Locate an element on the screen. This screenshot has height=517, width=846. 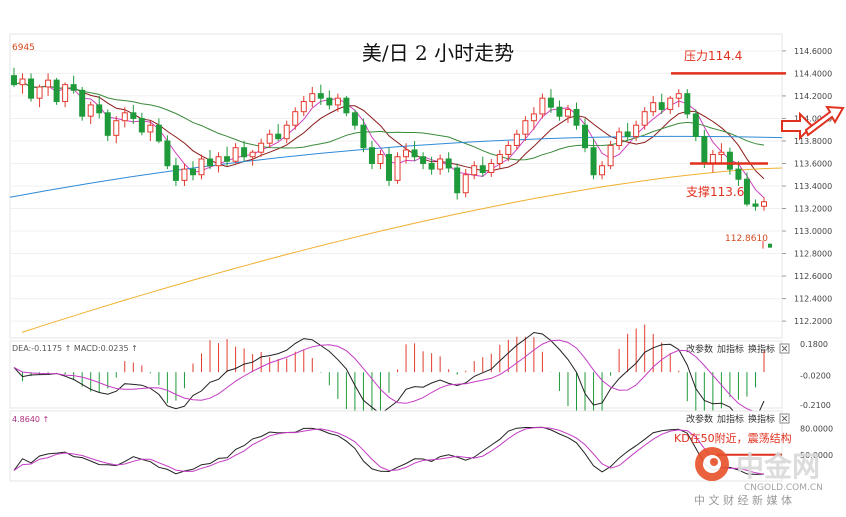
macd-tick-label: 0.1800 is located at coordinates (814, 344).